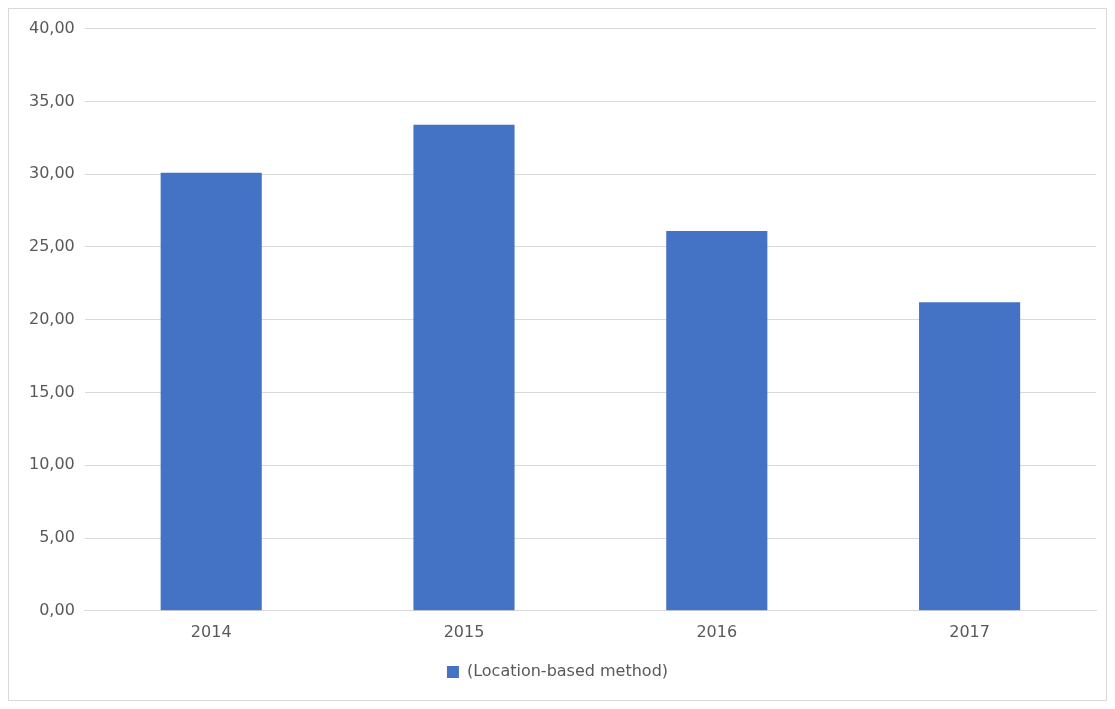 This screenshot has height=709, width=1115. What do you see at coordinates (57, 537) in the screenshot?
I see `y-tick-label: 5,00` at bounding box center [57, 537].